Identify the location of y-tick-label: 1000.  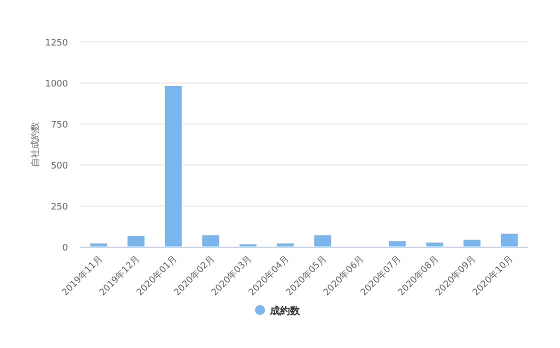
(56, 85).